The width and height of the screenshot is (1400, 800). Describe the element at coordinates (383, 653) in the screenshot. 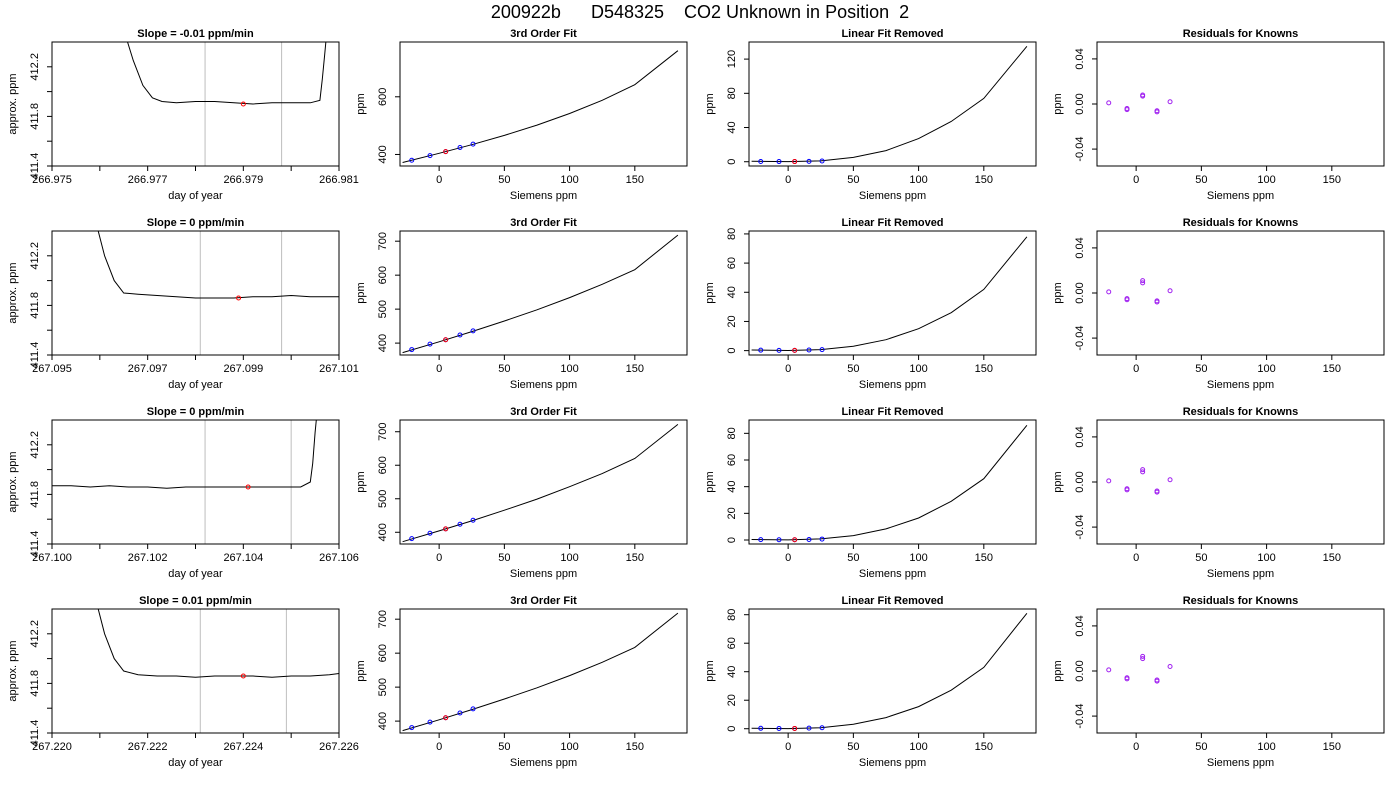

I see `y-tick-label: 600` at that location.